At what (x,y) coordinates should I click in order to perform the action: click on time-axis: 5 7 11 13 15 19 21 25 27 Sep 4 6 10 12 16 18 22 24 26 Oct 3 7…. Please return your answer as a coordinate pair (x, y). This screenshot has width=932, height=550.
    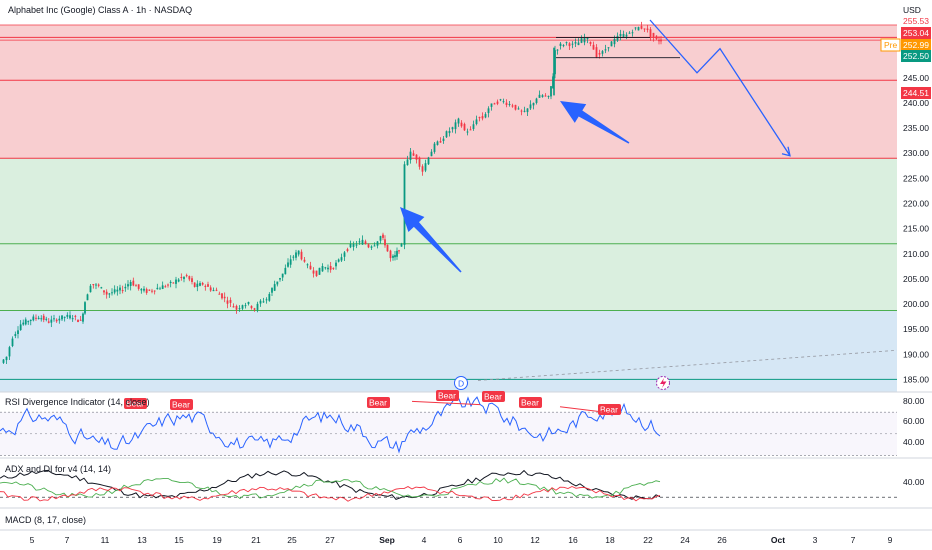
    Looking at the image, I should click on (461, 540).